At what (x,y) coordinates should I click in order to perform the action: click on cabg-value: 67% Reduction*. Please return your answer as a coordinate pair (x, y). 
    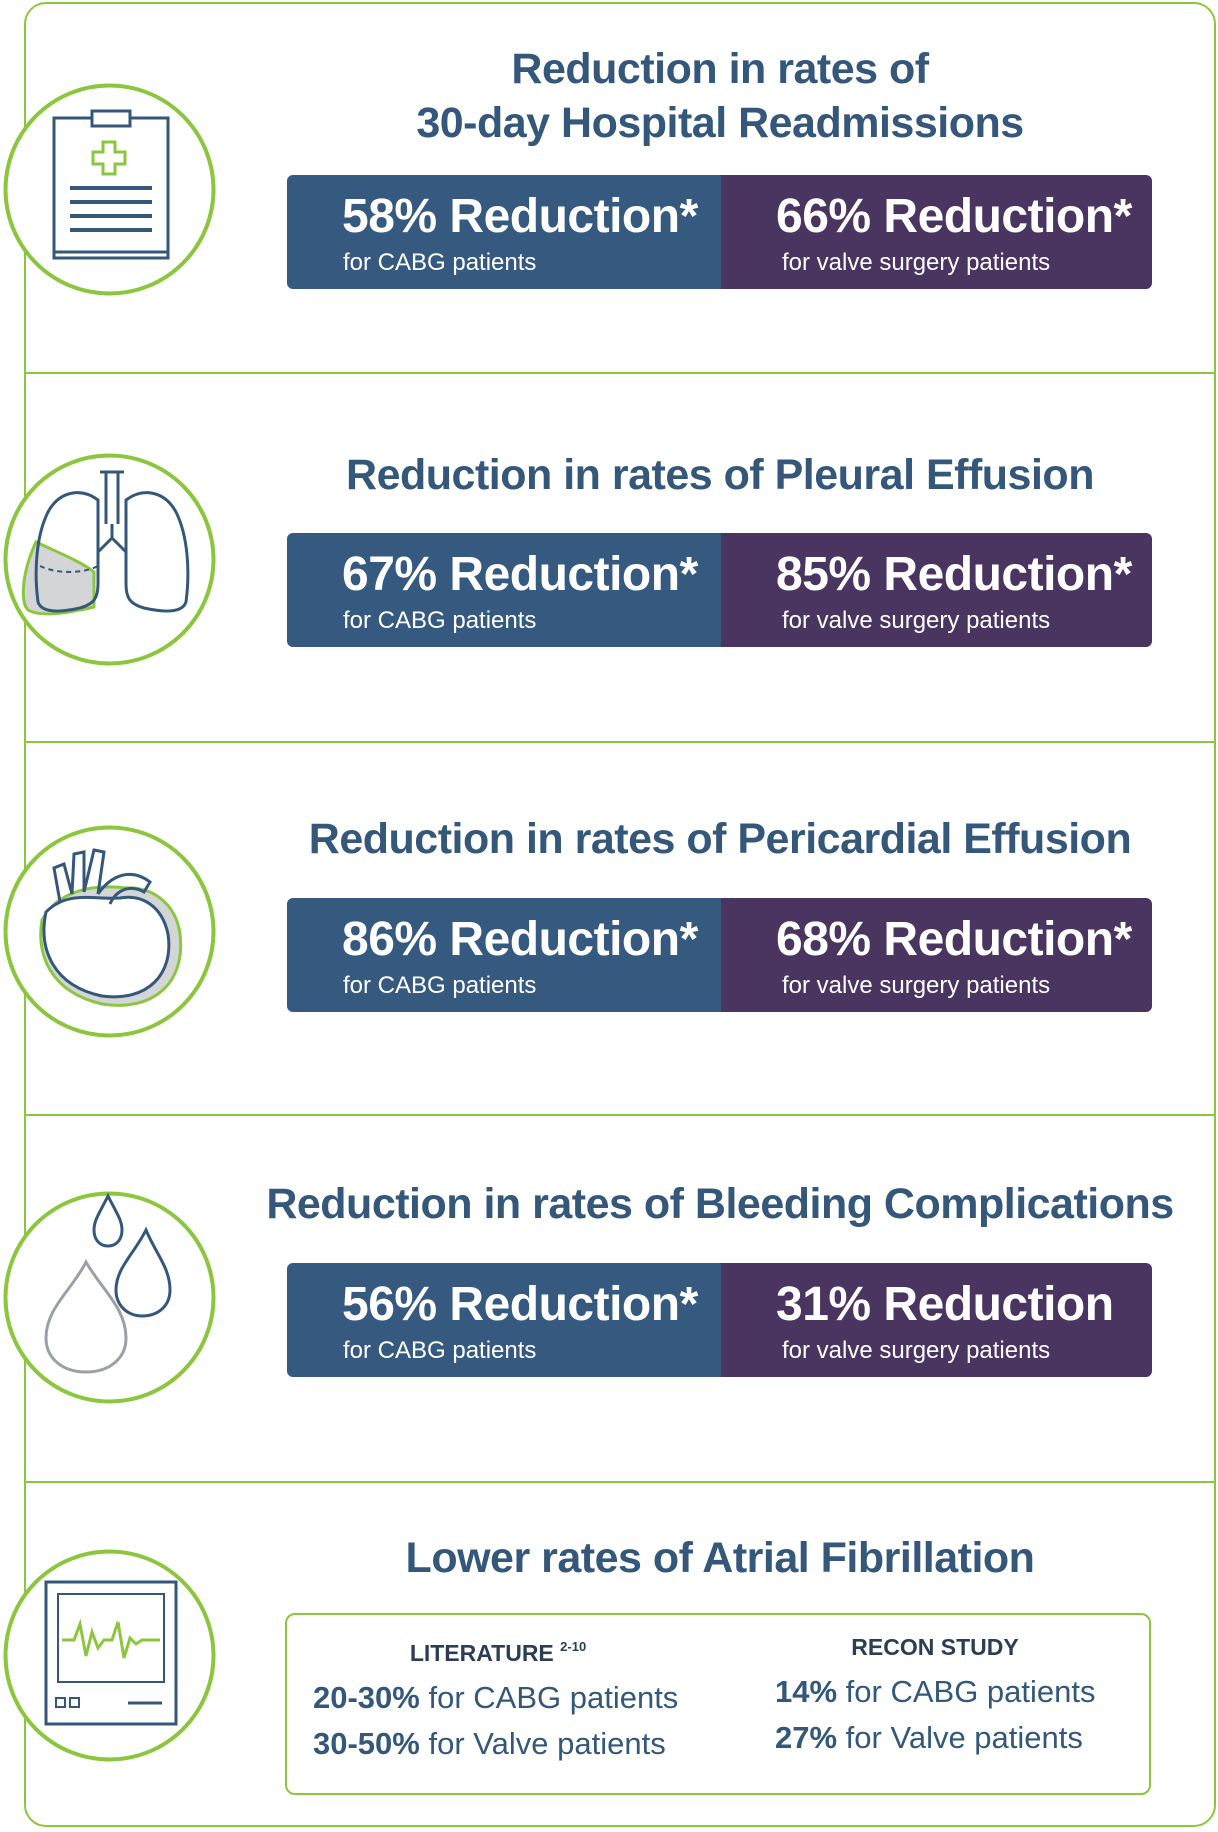
    Looking at the image, I should click on (520, 574).